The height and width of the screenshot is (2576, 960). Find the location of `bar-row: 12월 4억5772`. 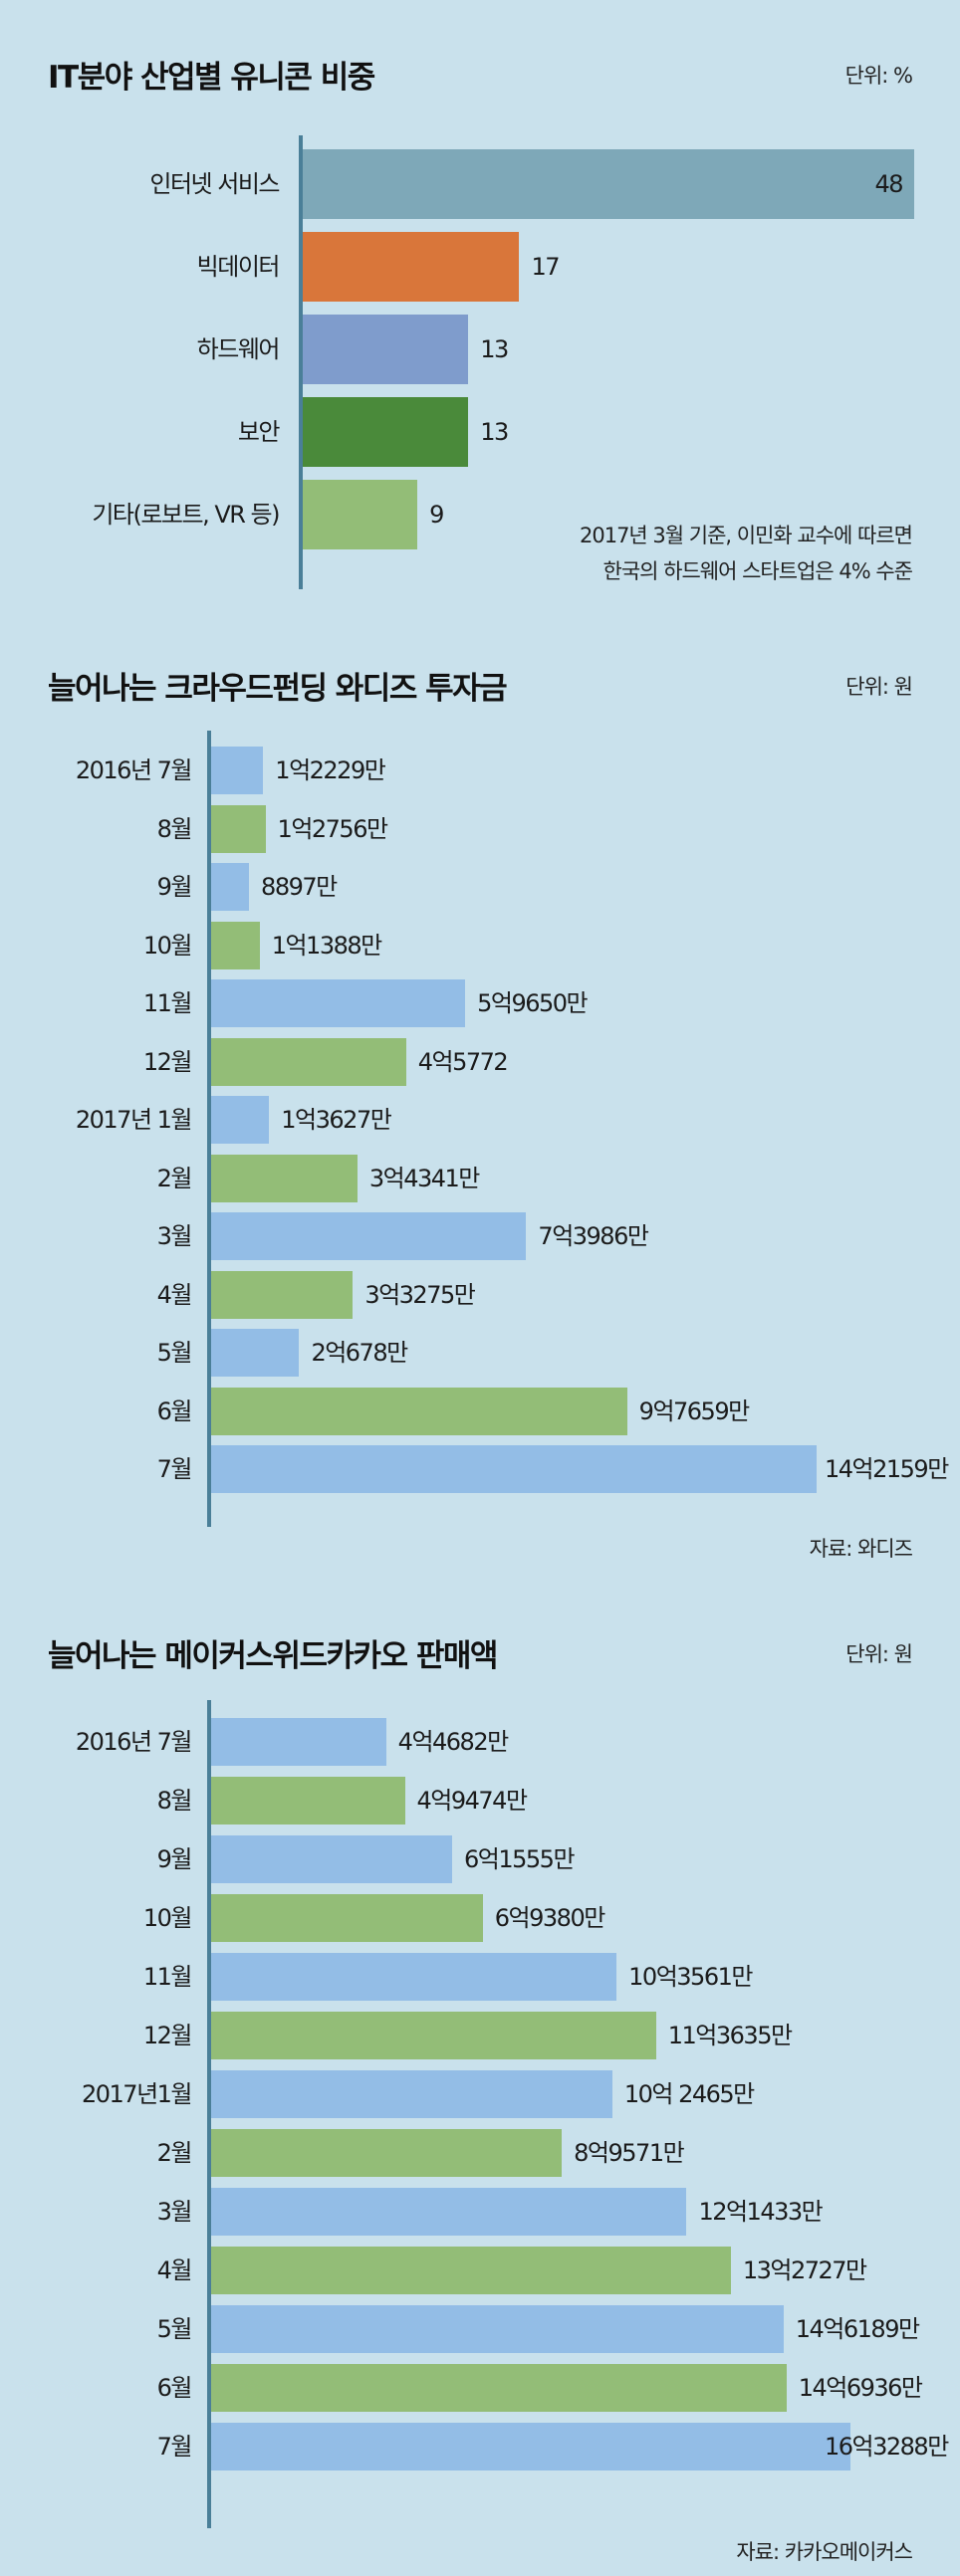

bar-row: 12월 4억5772 is located at coordinates (480, 1061).